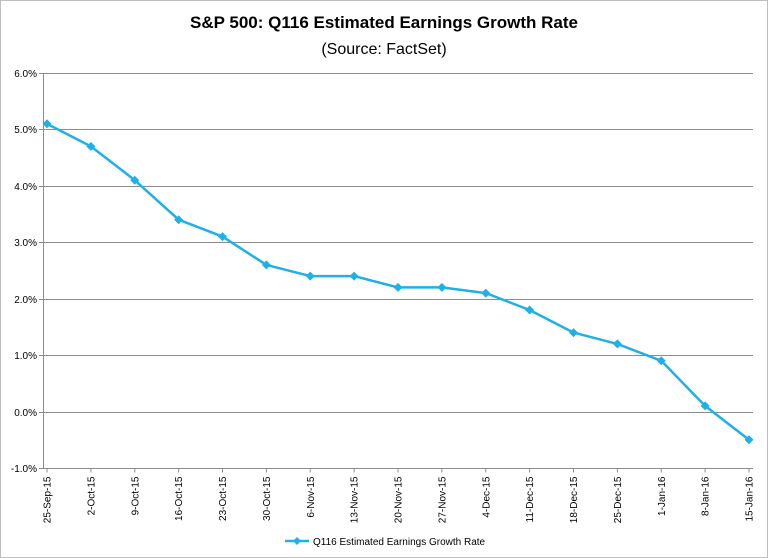  Describe the element at coordinates (574, 499) in the screenshot. I see `x-tick-label: 18-Dec-15` at that location.